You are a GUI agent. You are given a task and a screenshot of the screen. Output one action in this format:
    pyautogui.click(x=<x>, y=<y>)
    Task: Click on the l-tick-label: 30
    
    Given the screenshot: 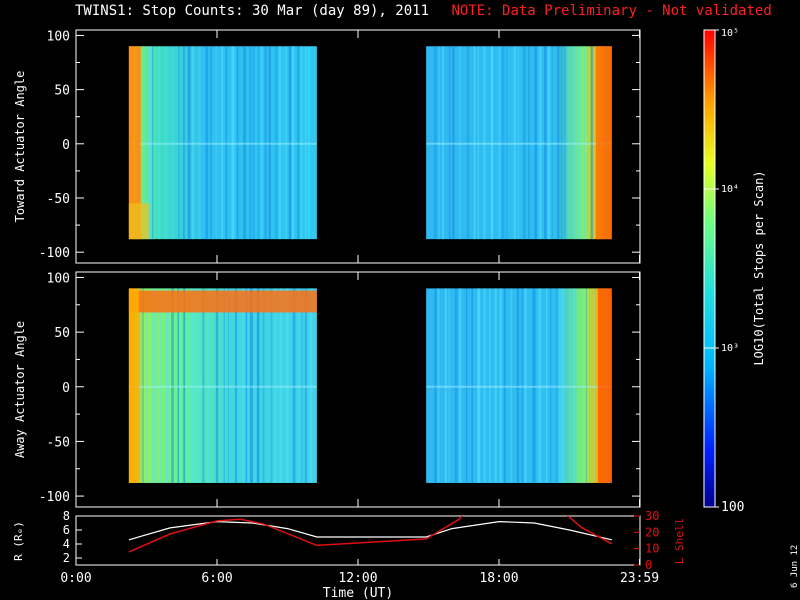 What is the action you would take?
    pyautogui.click(x=652, y=516)
    